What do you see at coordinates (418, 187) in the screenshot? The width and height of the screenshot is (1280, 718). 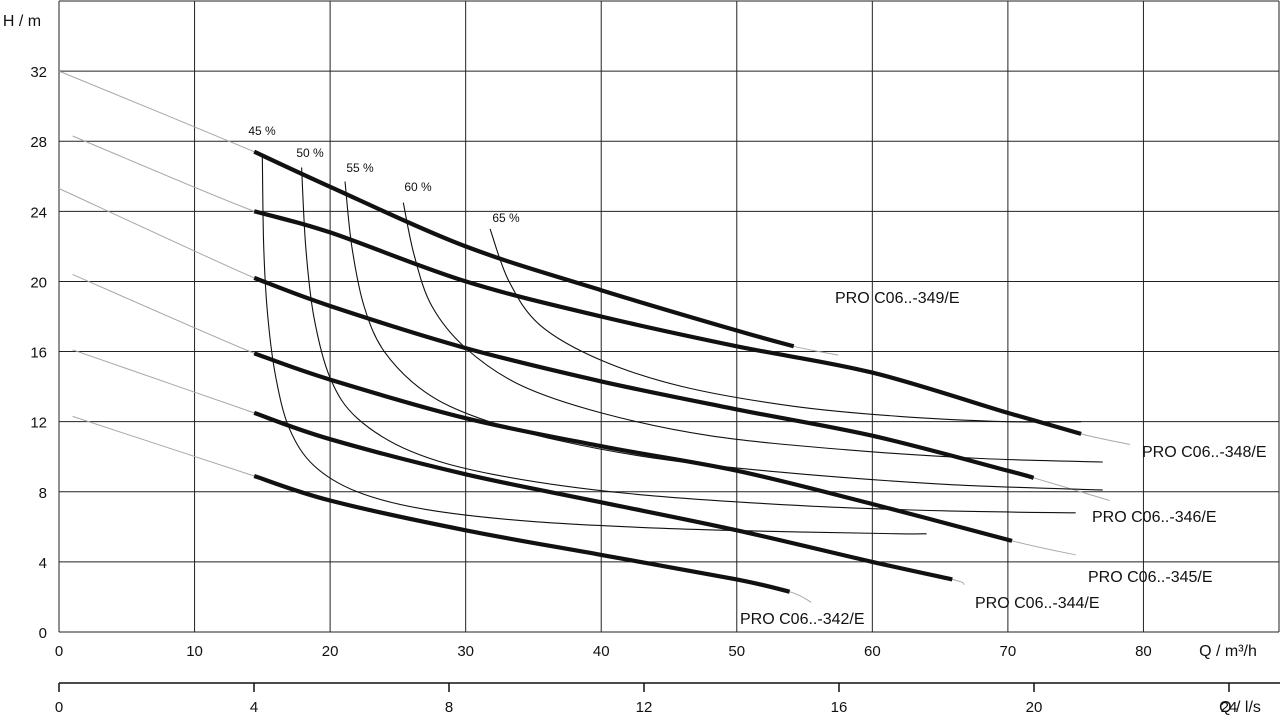 I see `efficiency-label: 60 %` at bounding box center [418, 187].